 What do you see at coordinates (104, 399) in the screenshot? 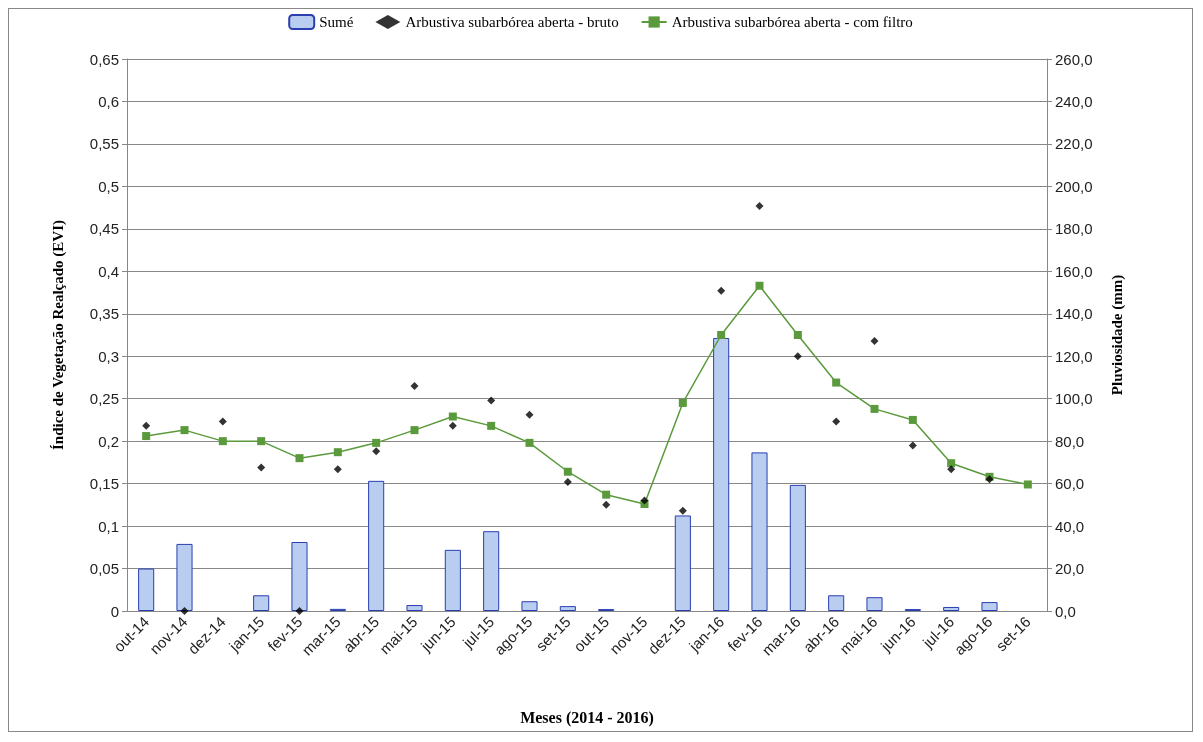
I see `y-tick-label: 0,25` at bounding box center [104, 399].